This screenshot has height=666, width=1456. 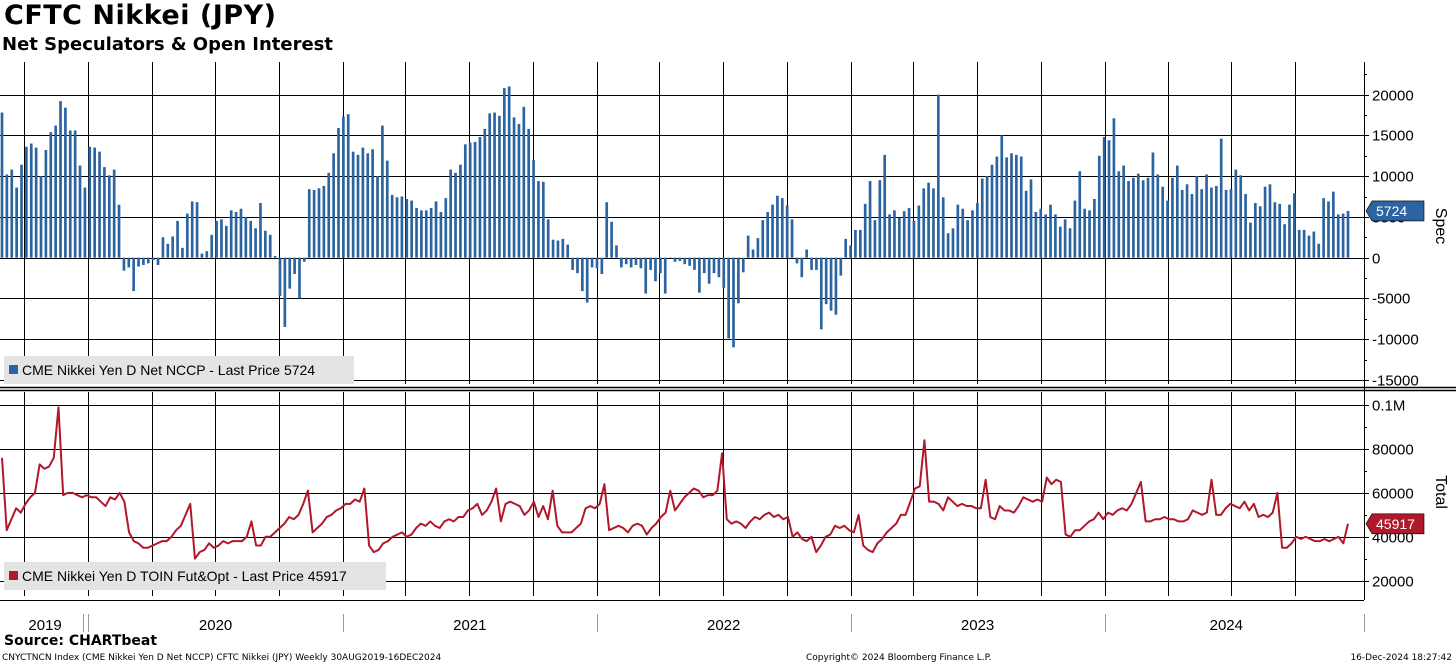 I want to click on spec-tick-label: -10000, so click(x=1395, y=340).